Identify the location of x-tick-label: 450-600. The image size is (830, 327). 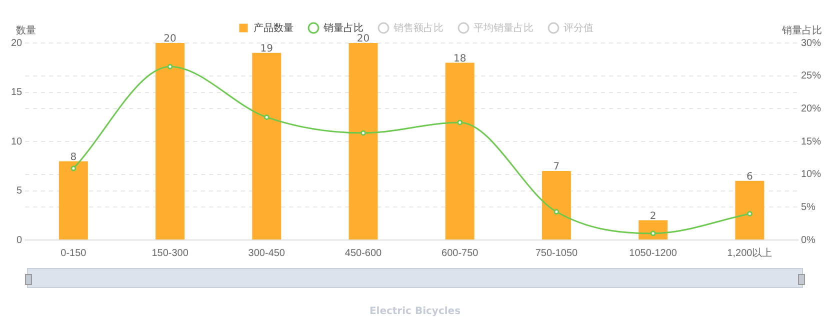
(363, 253).